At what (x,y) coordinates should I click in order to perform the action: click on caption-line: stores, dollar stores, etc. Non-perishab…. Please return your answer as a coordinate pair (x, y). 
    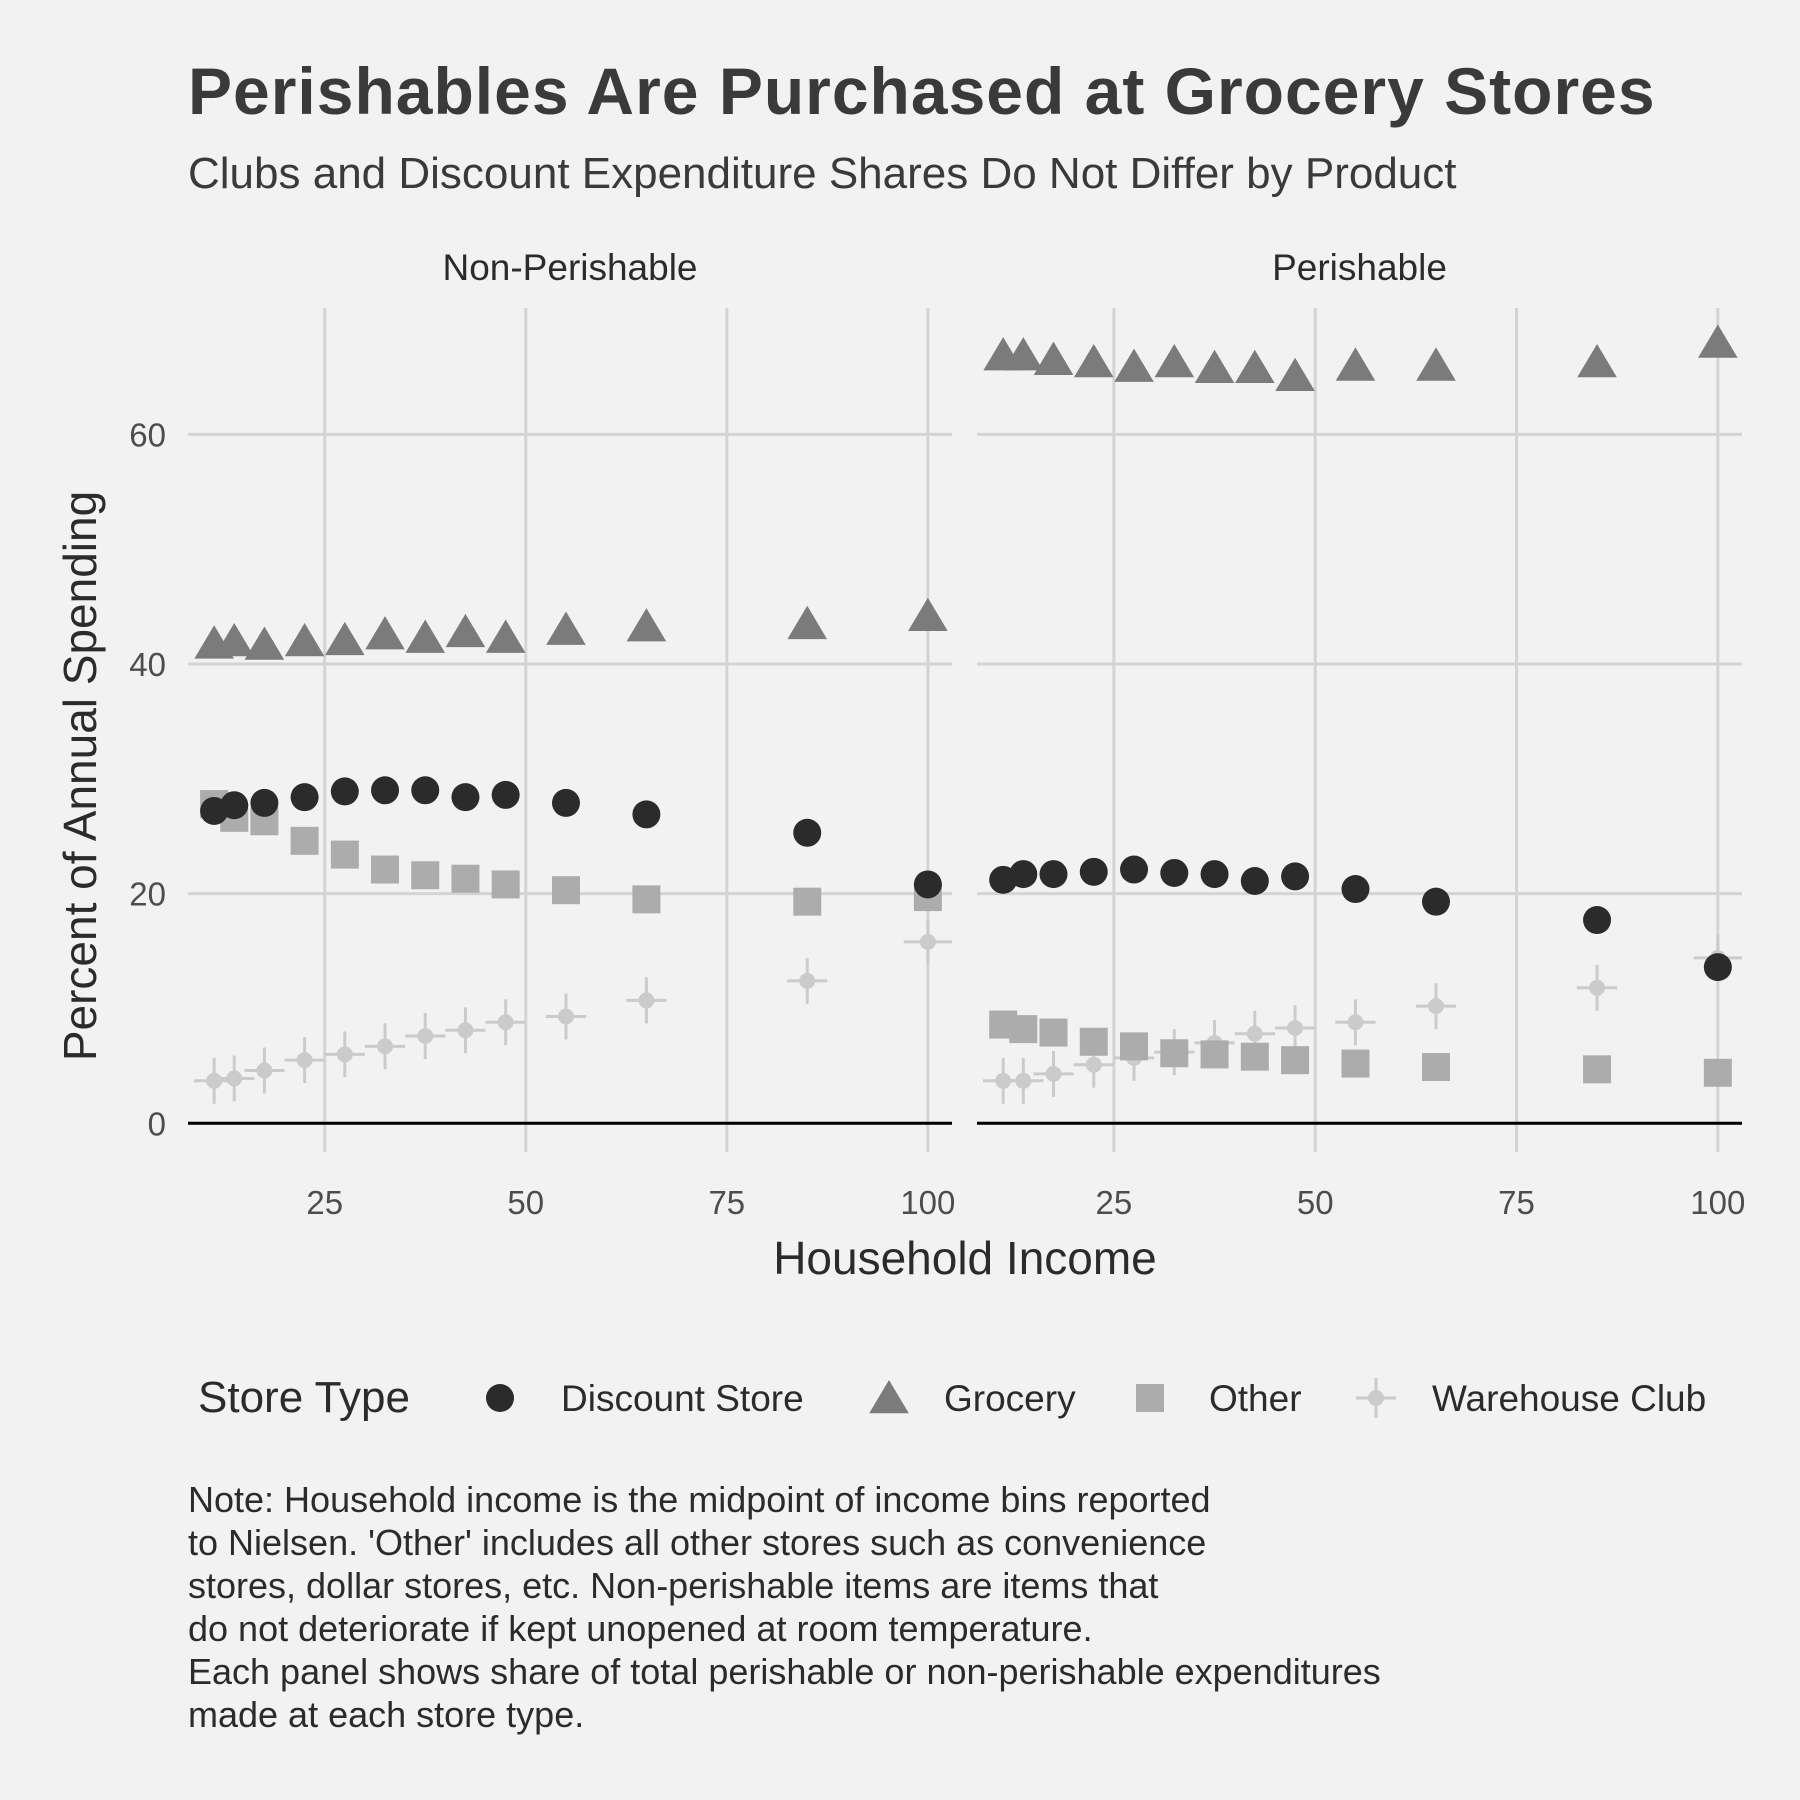
    Looking at the image, I should click on (673, 1585).